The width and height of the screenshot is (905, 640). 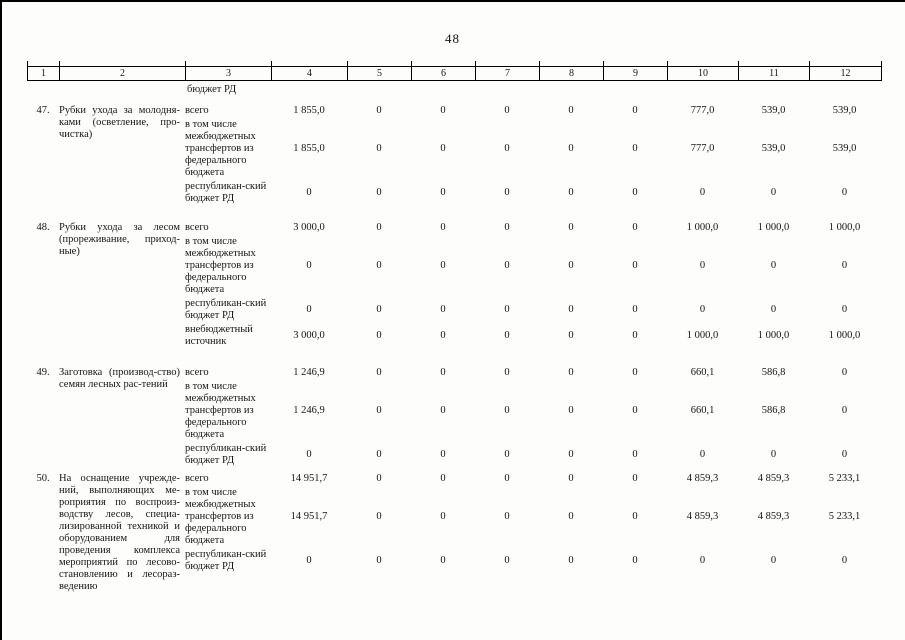 I want to click on column-header-6: 6, so click(x=443, y=70).